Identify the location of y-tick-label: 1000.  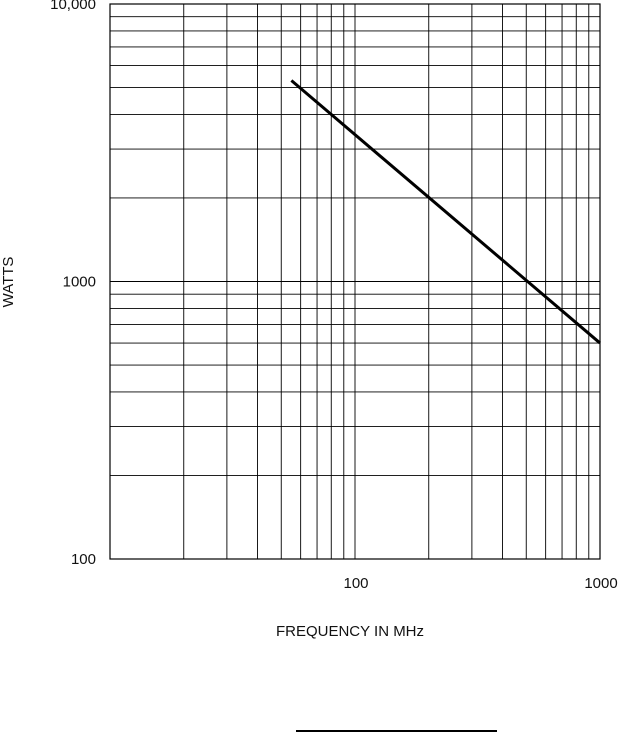
(79, 282).